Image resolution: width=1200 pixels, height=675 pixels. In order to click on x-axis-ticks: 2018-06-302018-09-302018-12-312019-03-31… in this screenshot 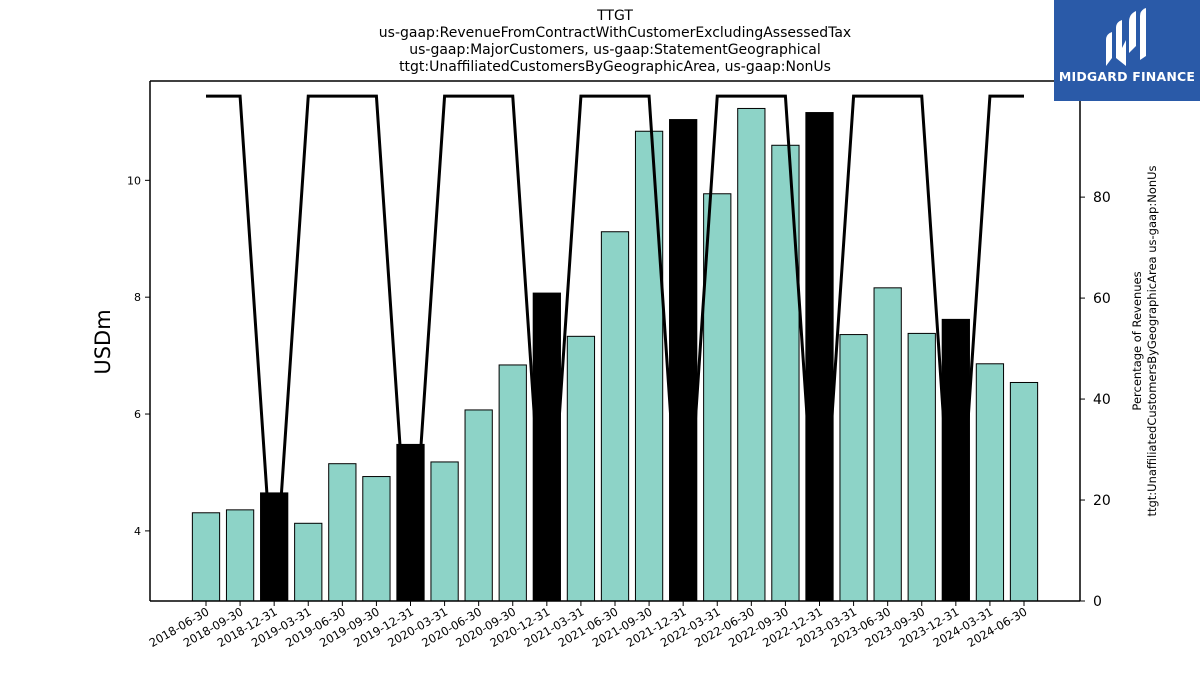, I will do `click(588, 625)`.